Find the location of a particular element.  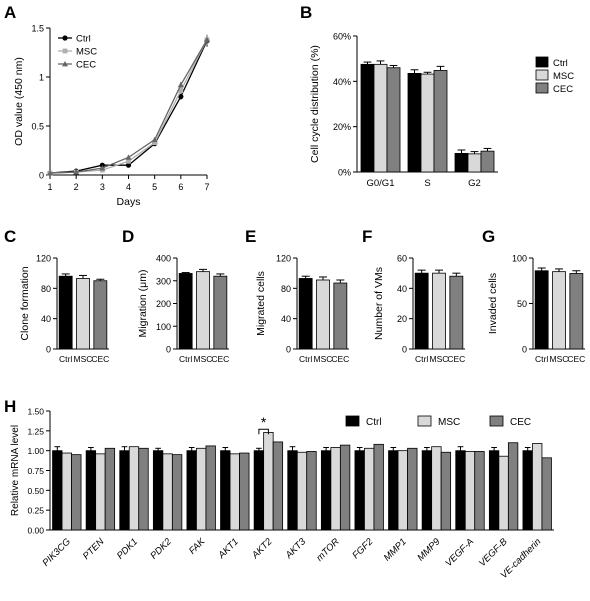

y-tick-label: 1 is located at coordinates (41, 78).